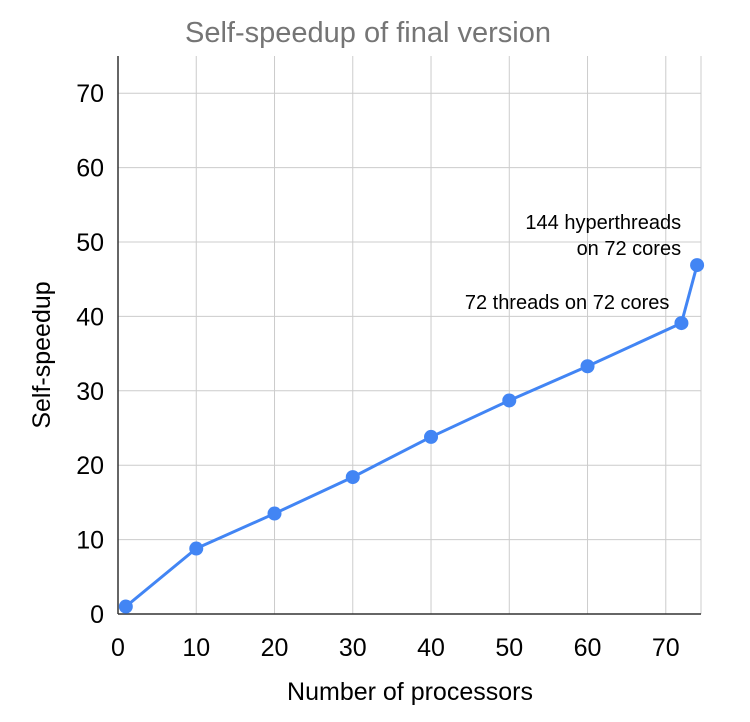 Image resolution: width=750 pixels, height=722 pixels. I want to click on annotation-label: 72 threads on 72 cores, so click(567, 303).